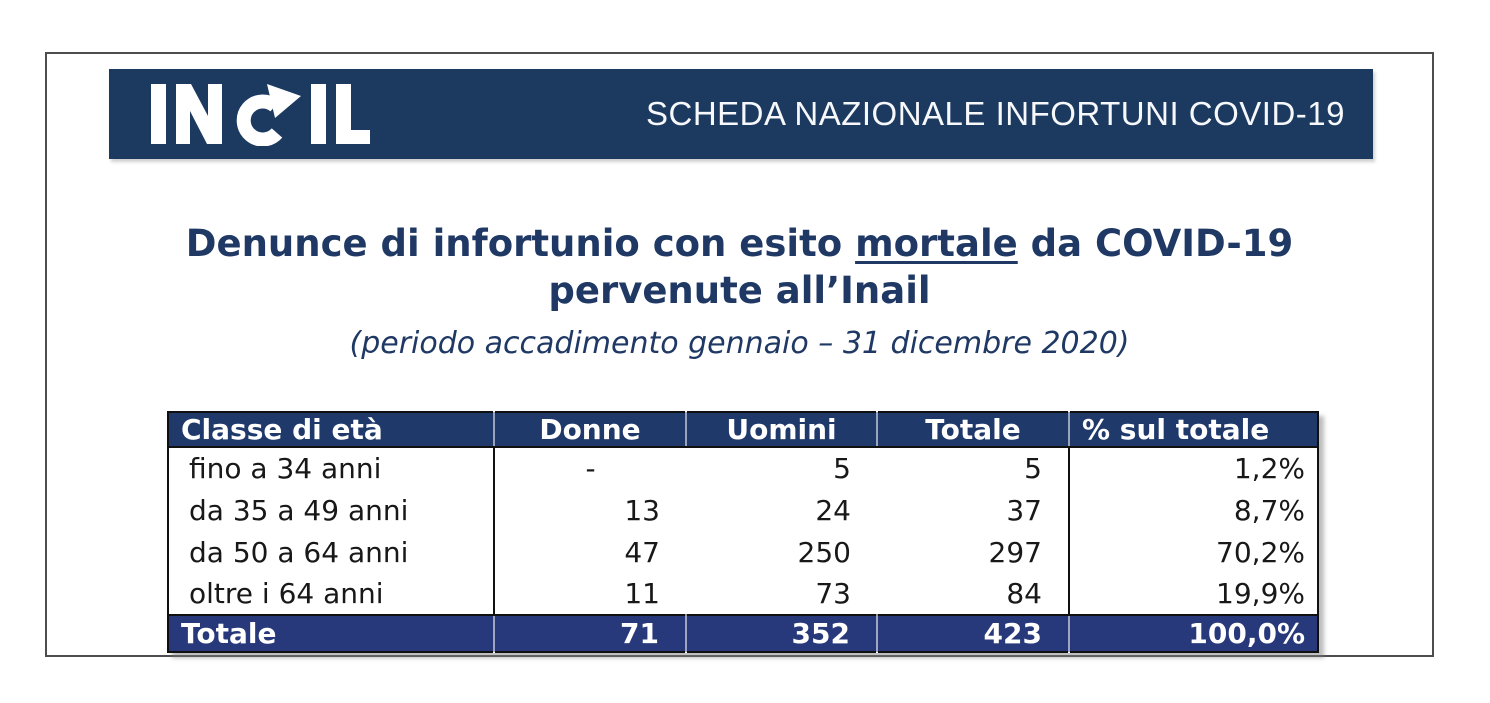 The width and height of the screenshot is (1490, 703). What do you see at coordinates (1155, 243) in the screenshot?
I see `title-text-after: da COVID-19` at bounding box center [1155, 243].